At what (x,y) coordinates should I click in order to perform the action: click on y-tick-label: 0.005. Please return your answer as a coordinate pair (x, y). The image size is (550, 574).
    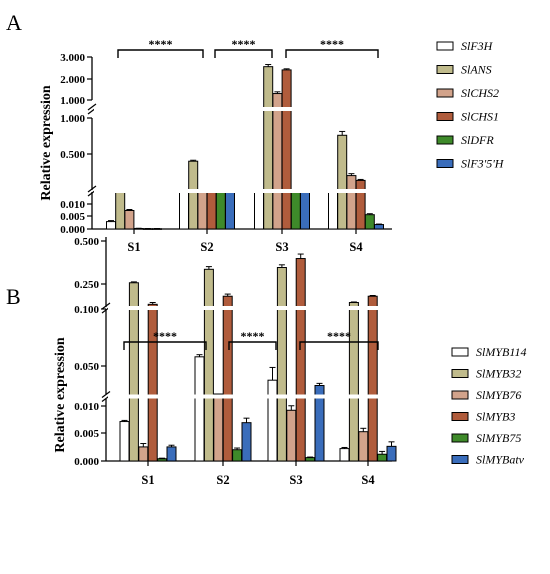
    Looking at the image, I should click on (72, 217).